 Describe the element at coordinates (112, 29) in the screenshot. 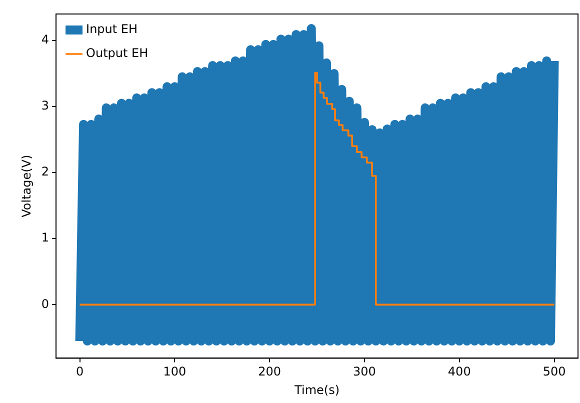

I see `legend-label: Input EH` at that location.